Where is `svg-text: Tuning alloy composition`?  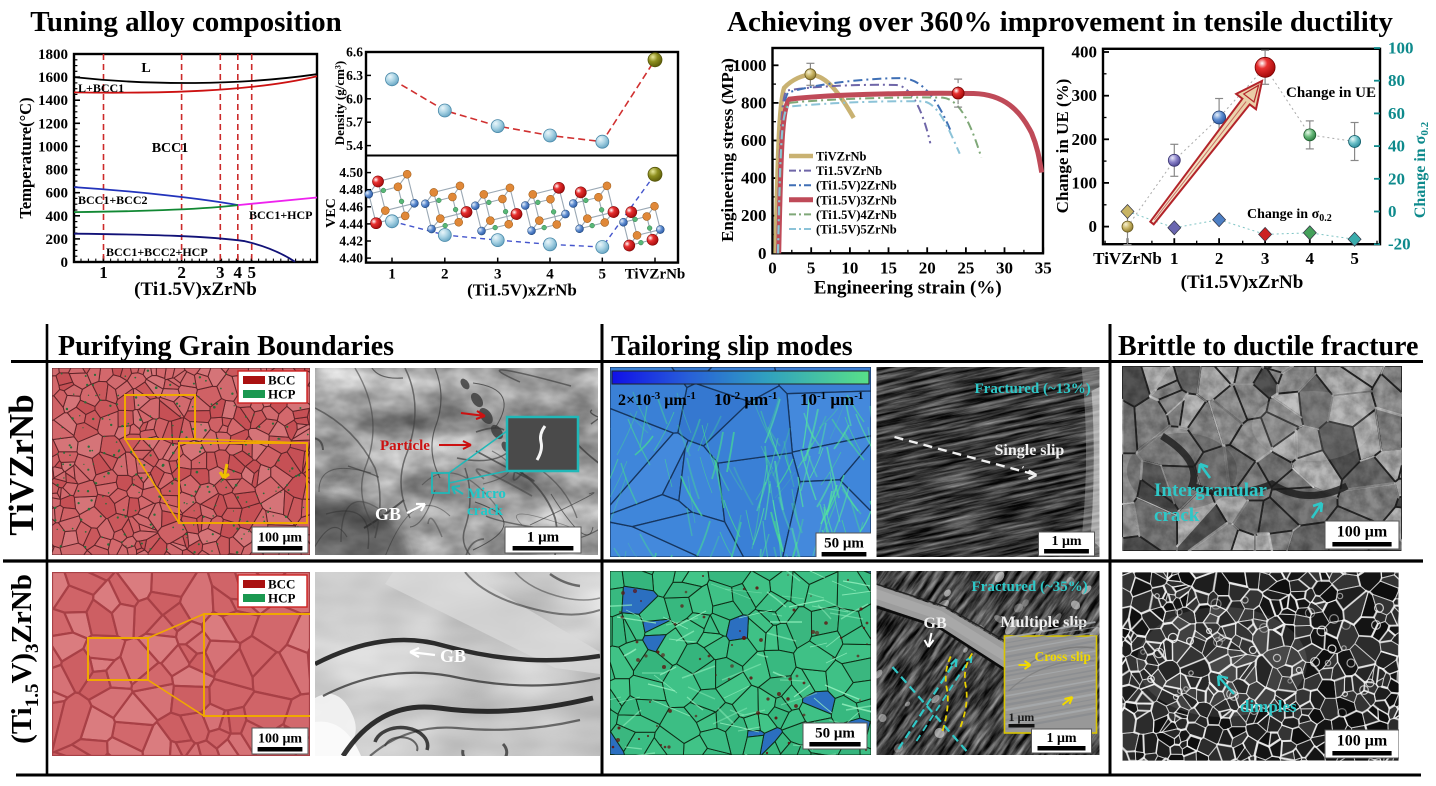 svg-text: Tuning alloy composition is located at coordinates (186, 22).